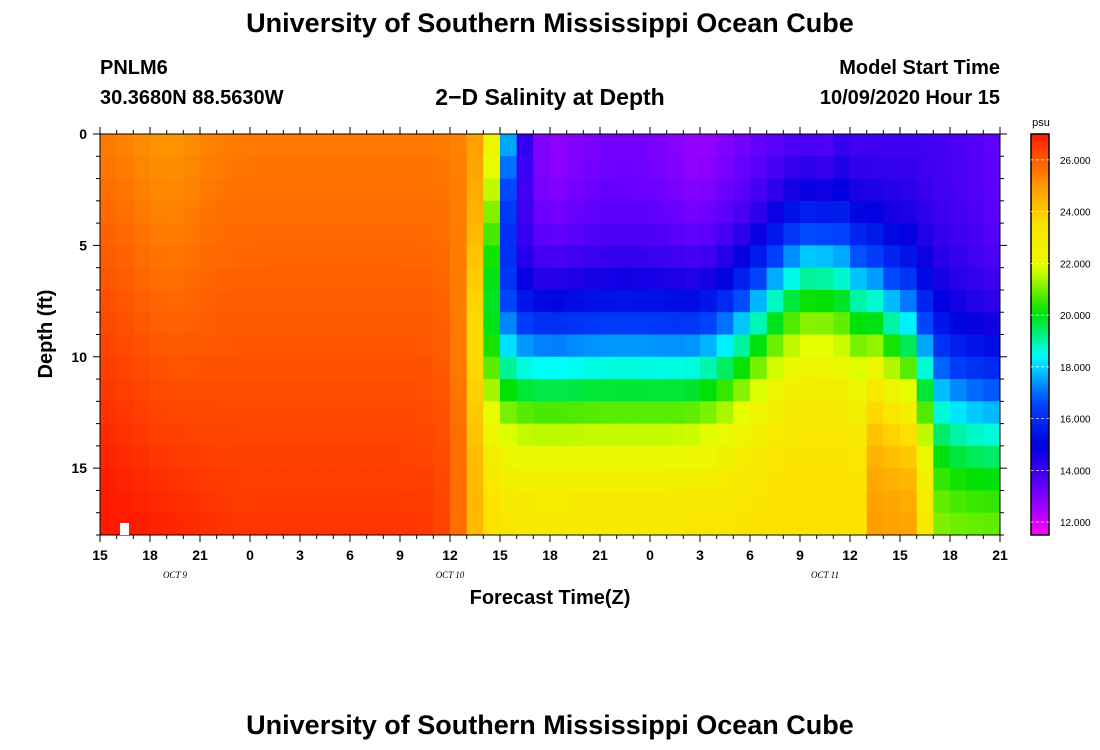  What do you see at coordinates (192, 98) in the screenshot?
I see `station-coordinates: 30.3680N 88.5630W` at bounding box center [192, 98].